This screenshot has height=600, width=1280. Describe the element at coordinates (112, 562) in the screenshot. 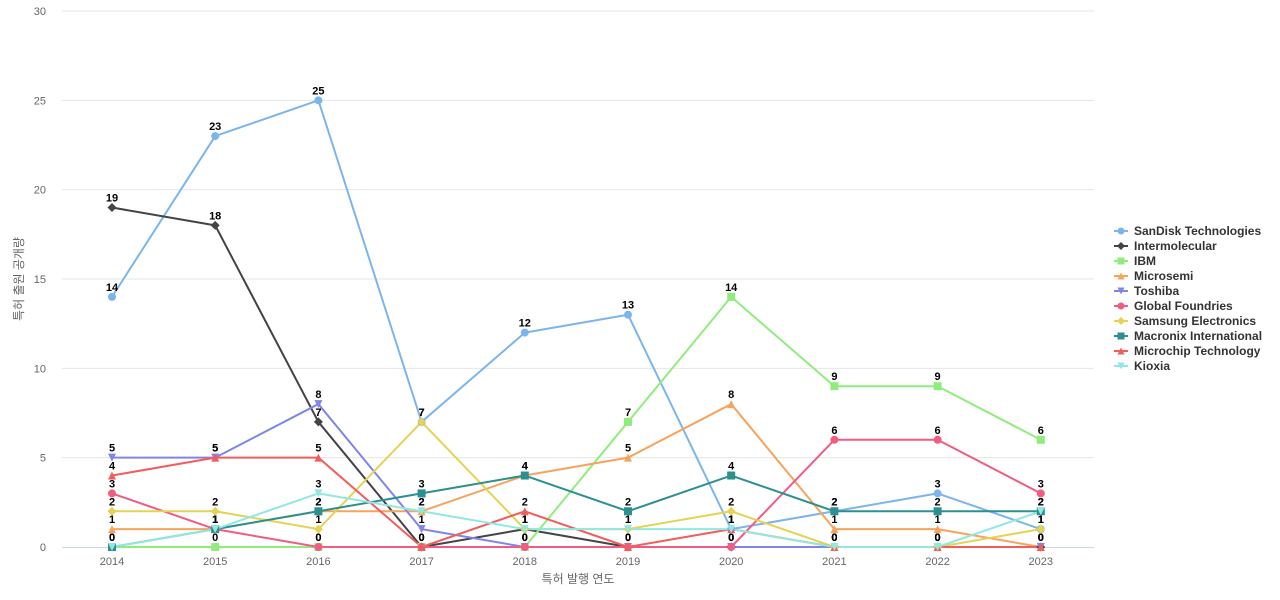

I see `x-tick-label: 2014` at that location.